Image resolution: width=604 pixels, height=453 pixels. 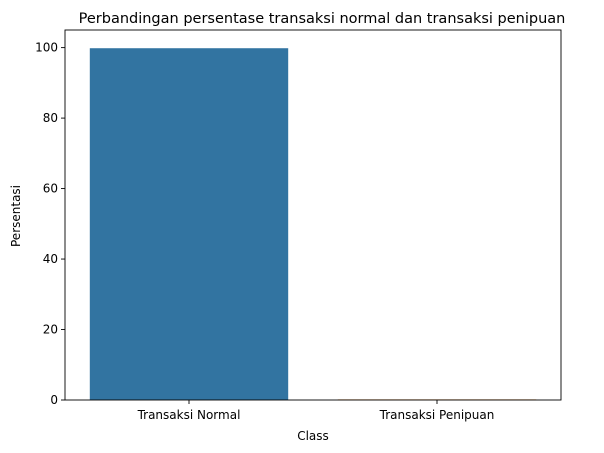 What do you see at coordinates (50, 118) in the screenshot?
I see `y-tick-label: 80` at bounding box center [50, 118].